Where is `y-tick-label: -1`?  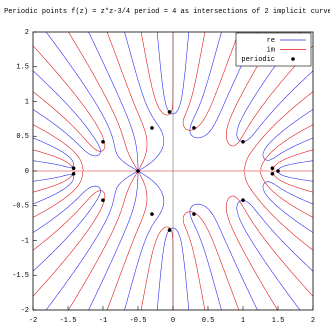
y-tick-label: -1 is located at coordinates (25, 241).